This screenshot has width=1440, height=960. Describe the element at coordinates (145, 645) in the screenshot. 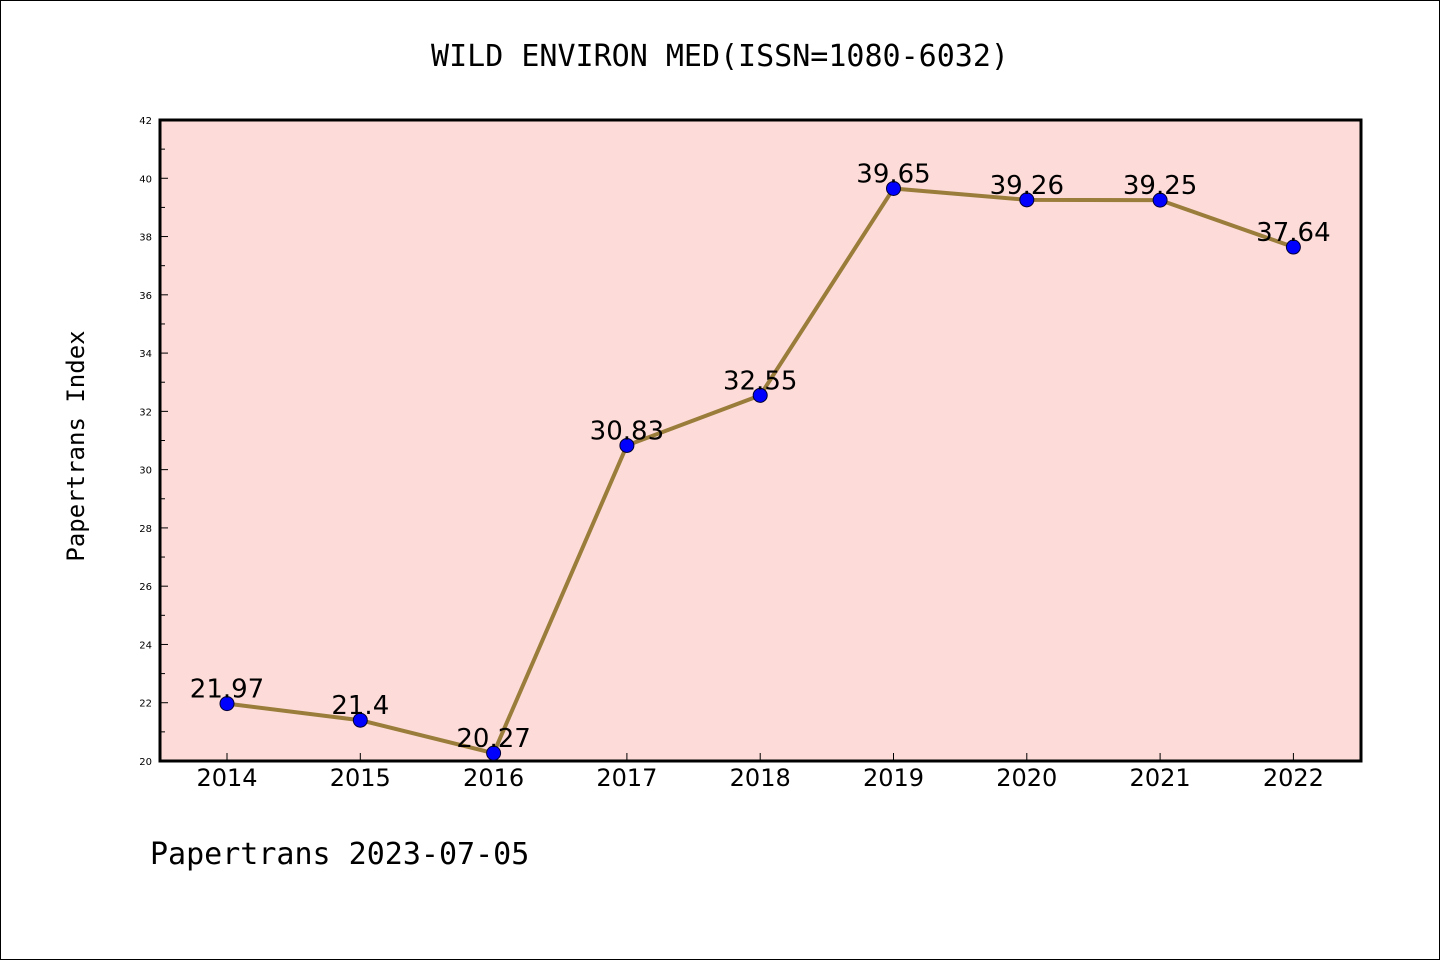

I see `y-tick-label: 24` at that location.